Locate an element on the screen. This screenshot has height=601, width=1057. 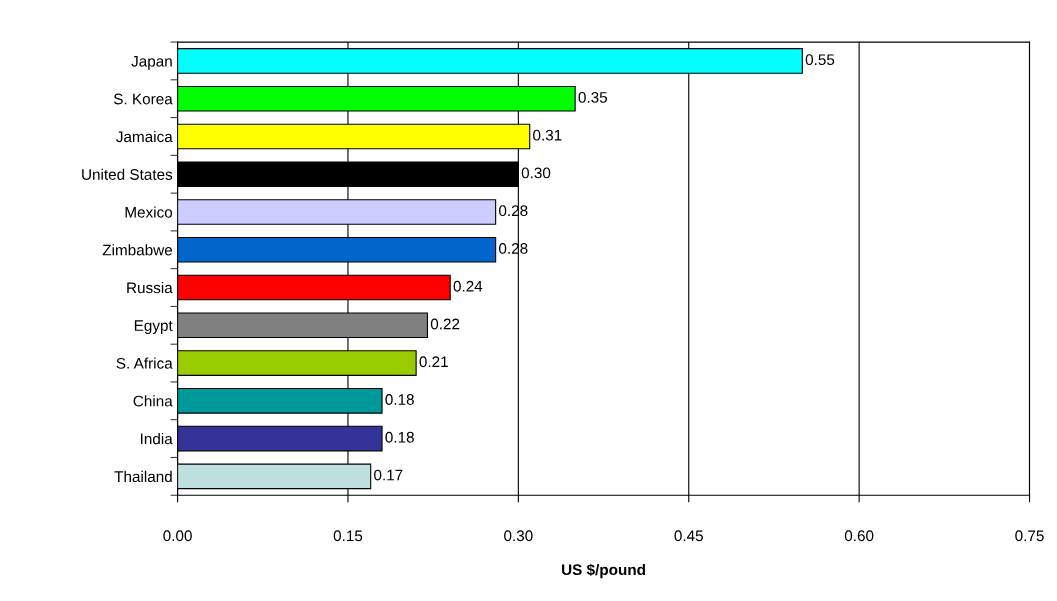
x-tick-label: 0.00 is located at coordinates (177, 536).